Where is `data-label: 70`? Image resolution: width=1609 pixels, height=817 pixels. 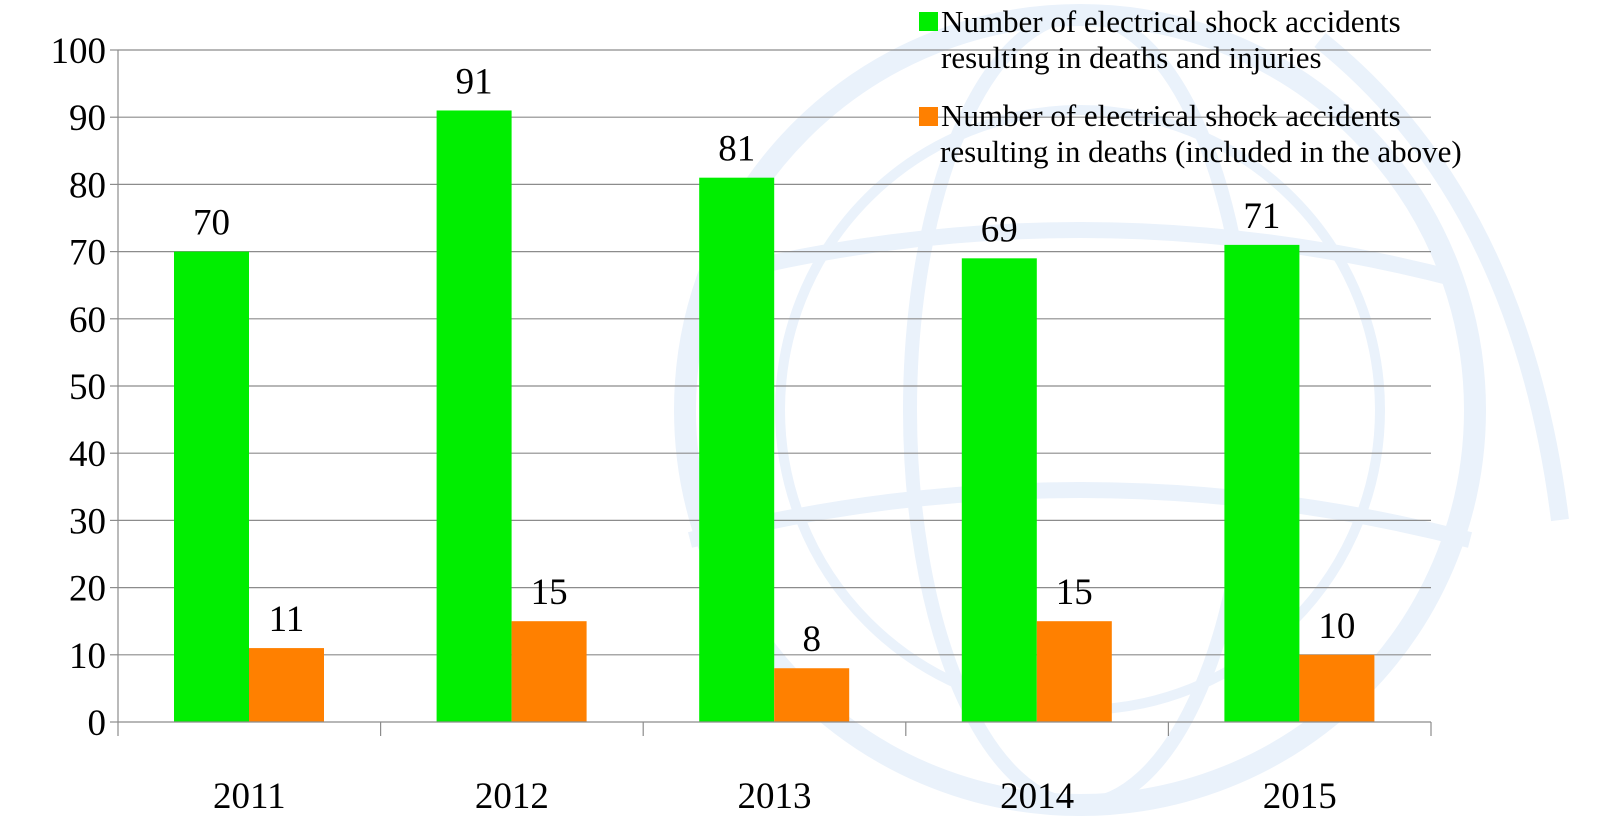
data-label: 70 is located at coordinates (211, 223).